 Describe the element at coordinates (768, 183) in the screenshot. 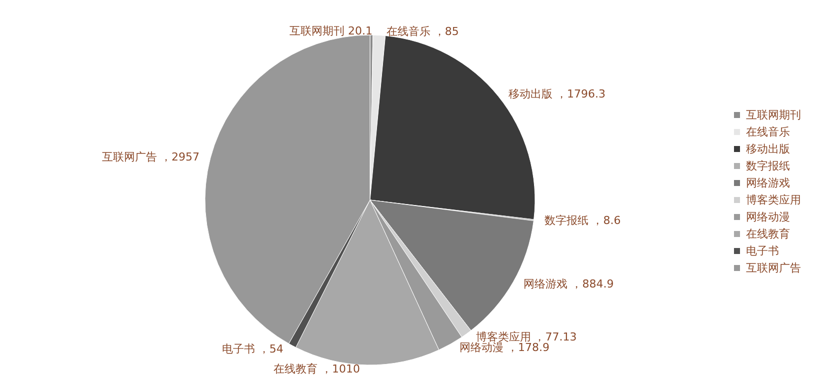

I see `legend-label: 网络游戏` at that location.